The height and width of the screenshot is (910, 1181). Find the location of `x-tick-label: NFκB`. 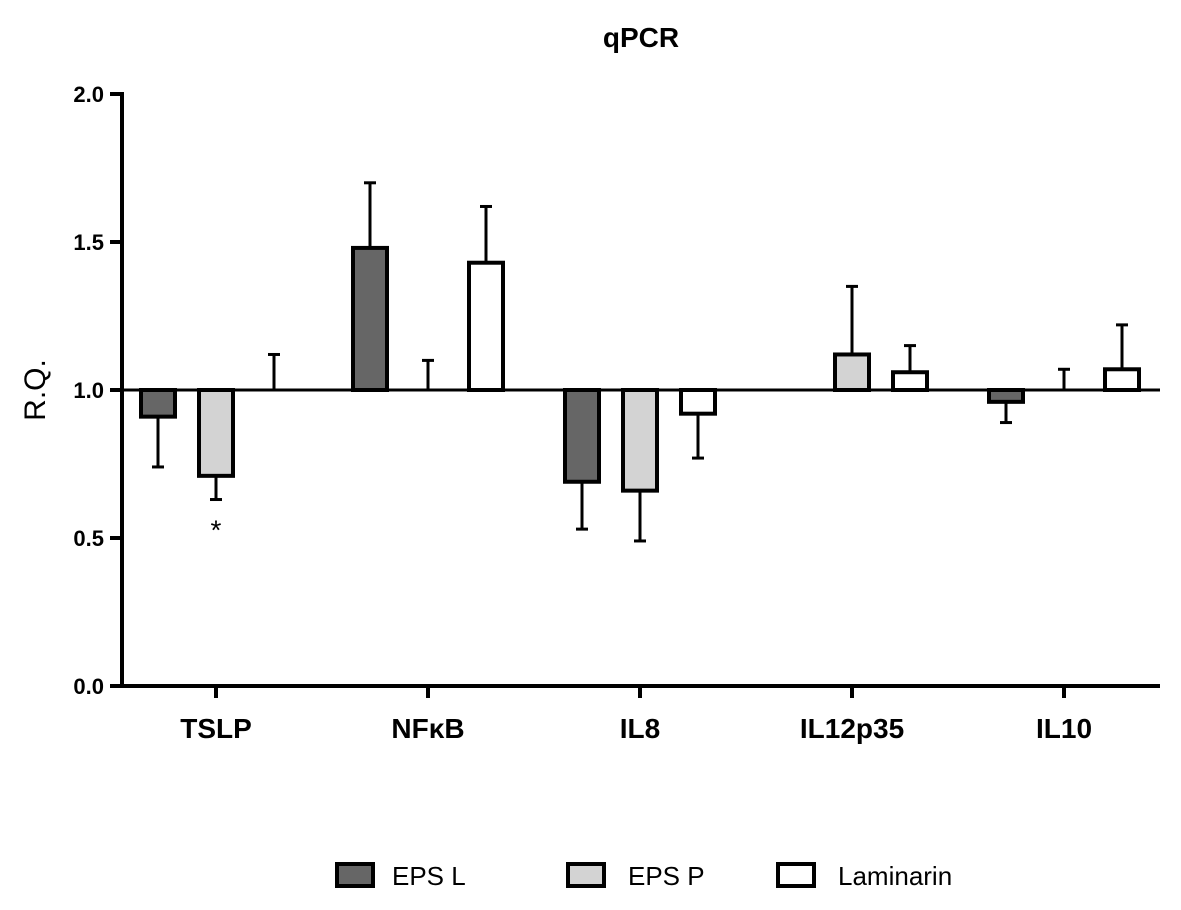

x-tick-label: NFκB is located at coordinates (427, 728).